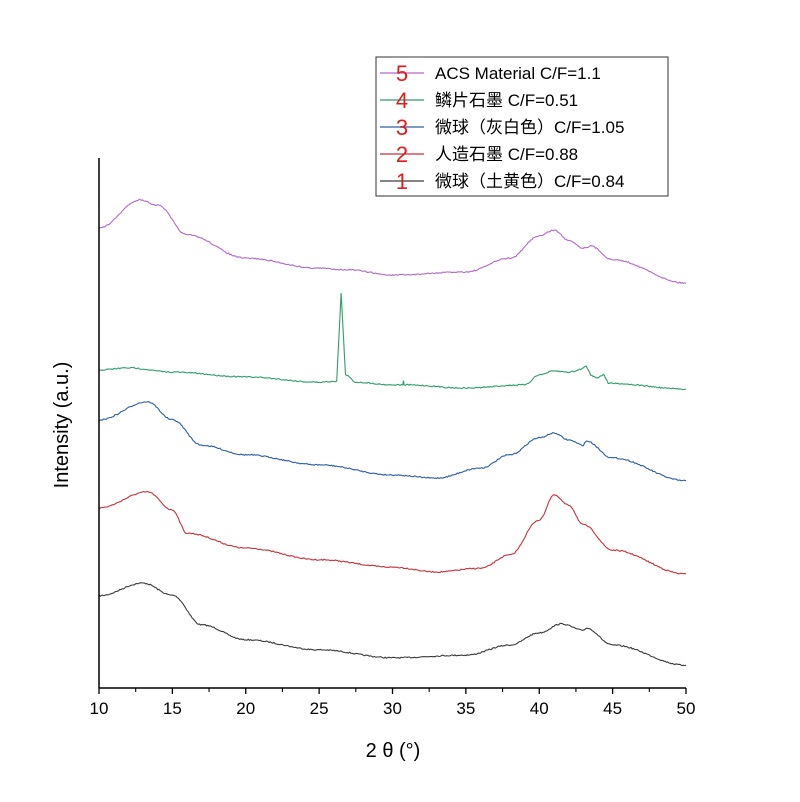 The image size is (800, 802). Describe the element at coordinates (172, 708) in the screenshot. I see `x-tick-label: 15` at that location.